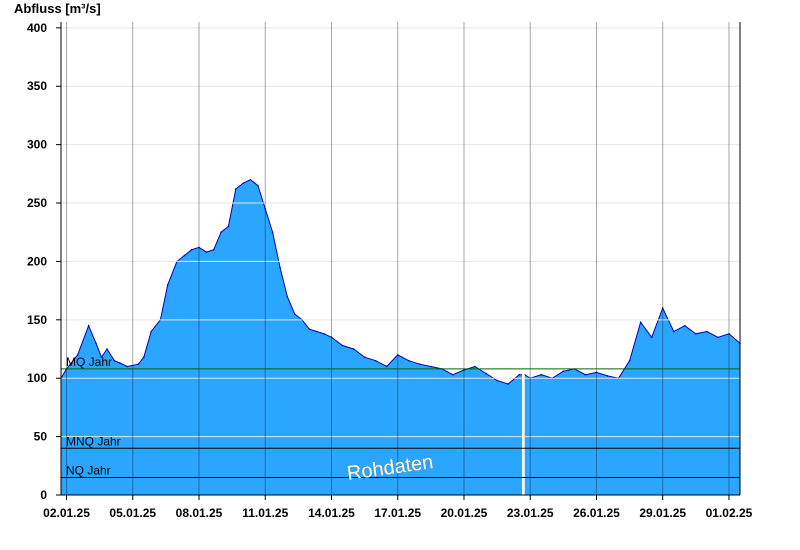  I want to click on y-tick-label-300: 300, so click(37, 145).